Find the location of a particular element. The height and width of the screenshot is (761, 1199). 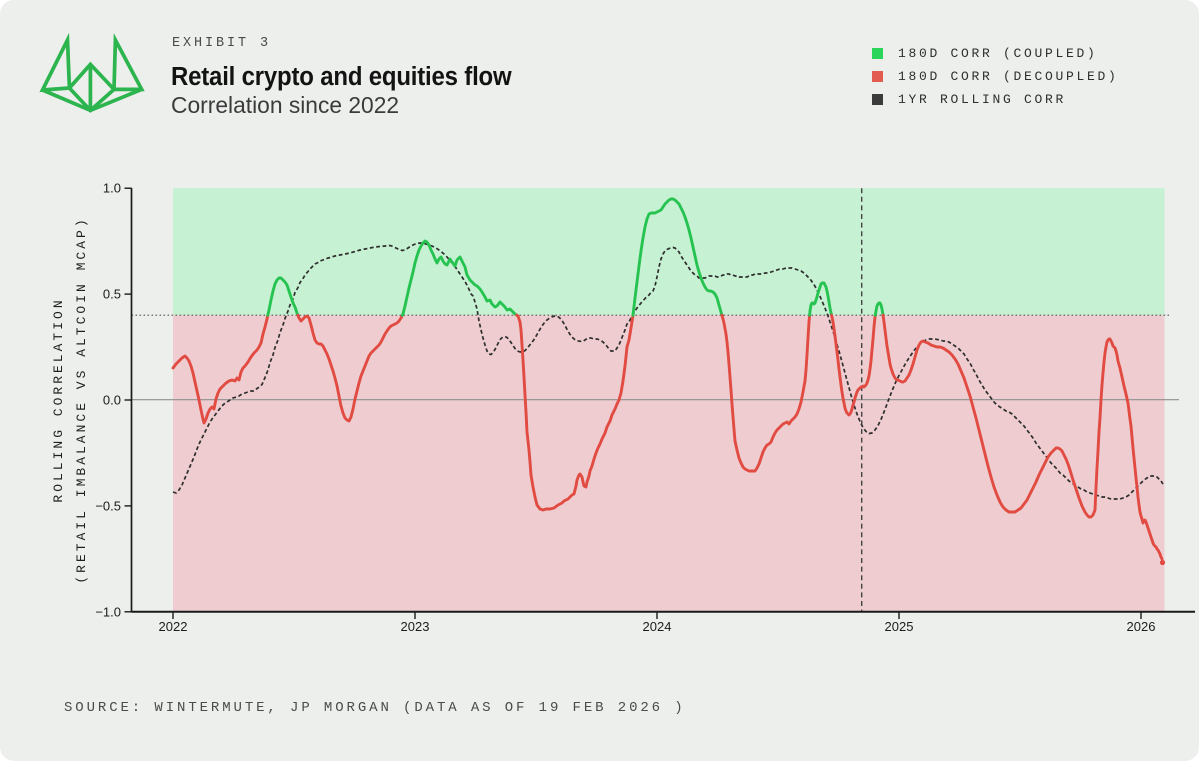

svg-text: −0.5 is located at coordinates (108, 505).